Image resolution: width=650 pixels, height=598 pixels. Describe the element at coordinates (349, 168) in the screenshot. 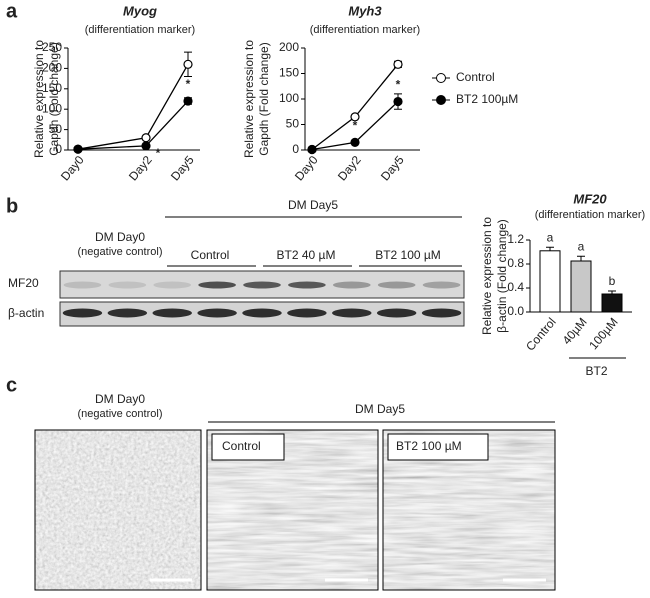

I see `x-tick-label: Day2` at that location.